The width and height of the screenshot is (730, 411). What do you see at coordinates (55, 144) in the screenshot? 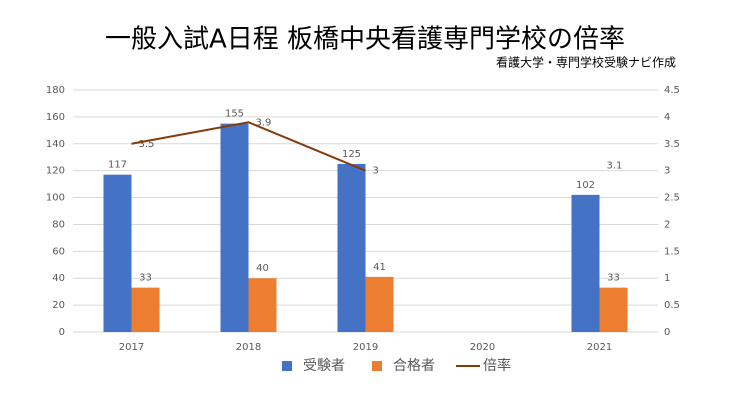
I see `y-tick-label: 140` at bounding box center [55, 144].